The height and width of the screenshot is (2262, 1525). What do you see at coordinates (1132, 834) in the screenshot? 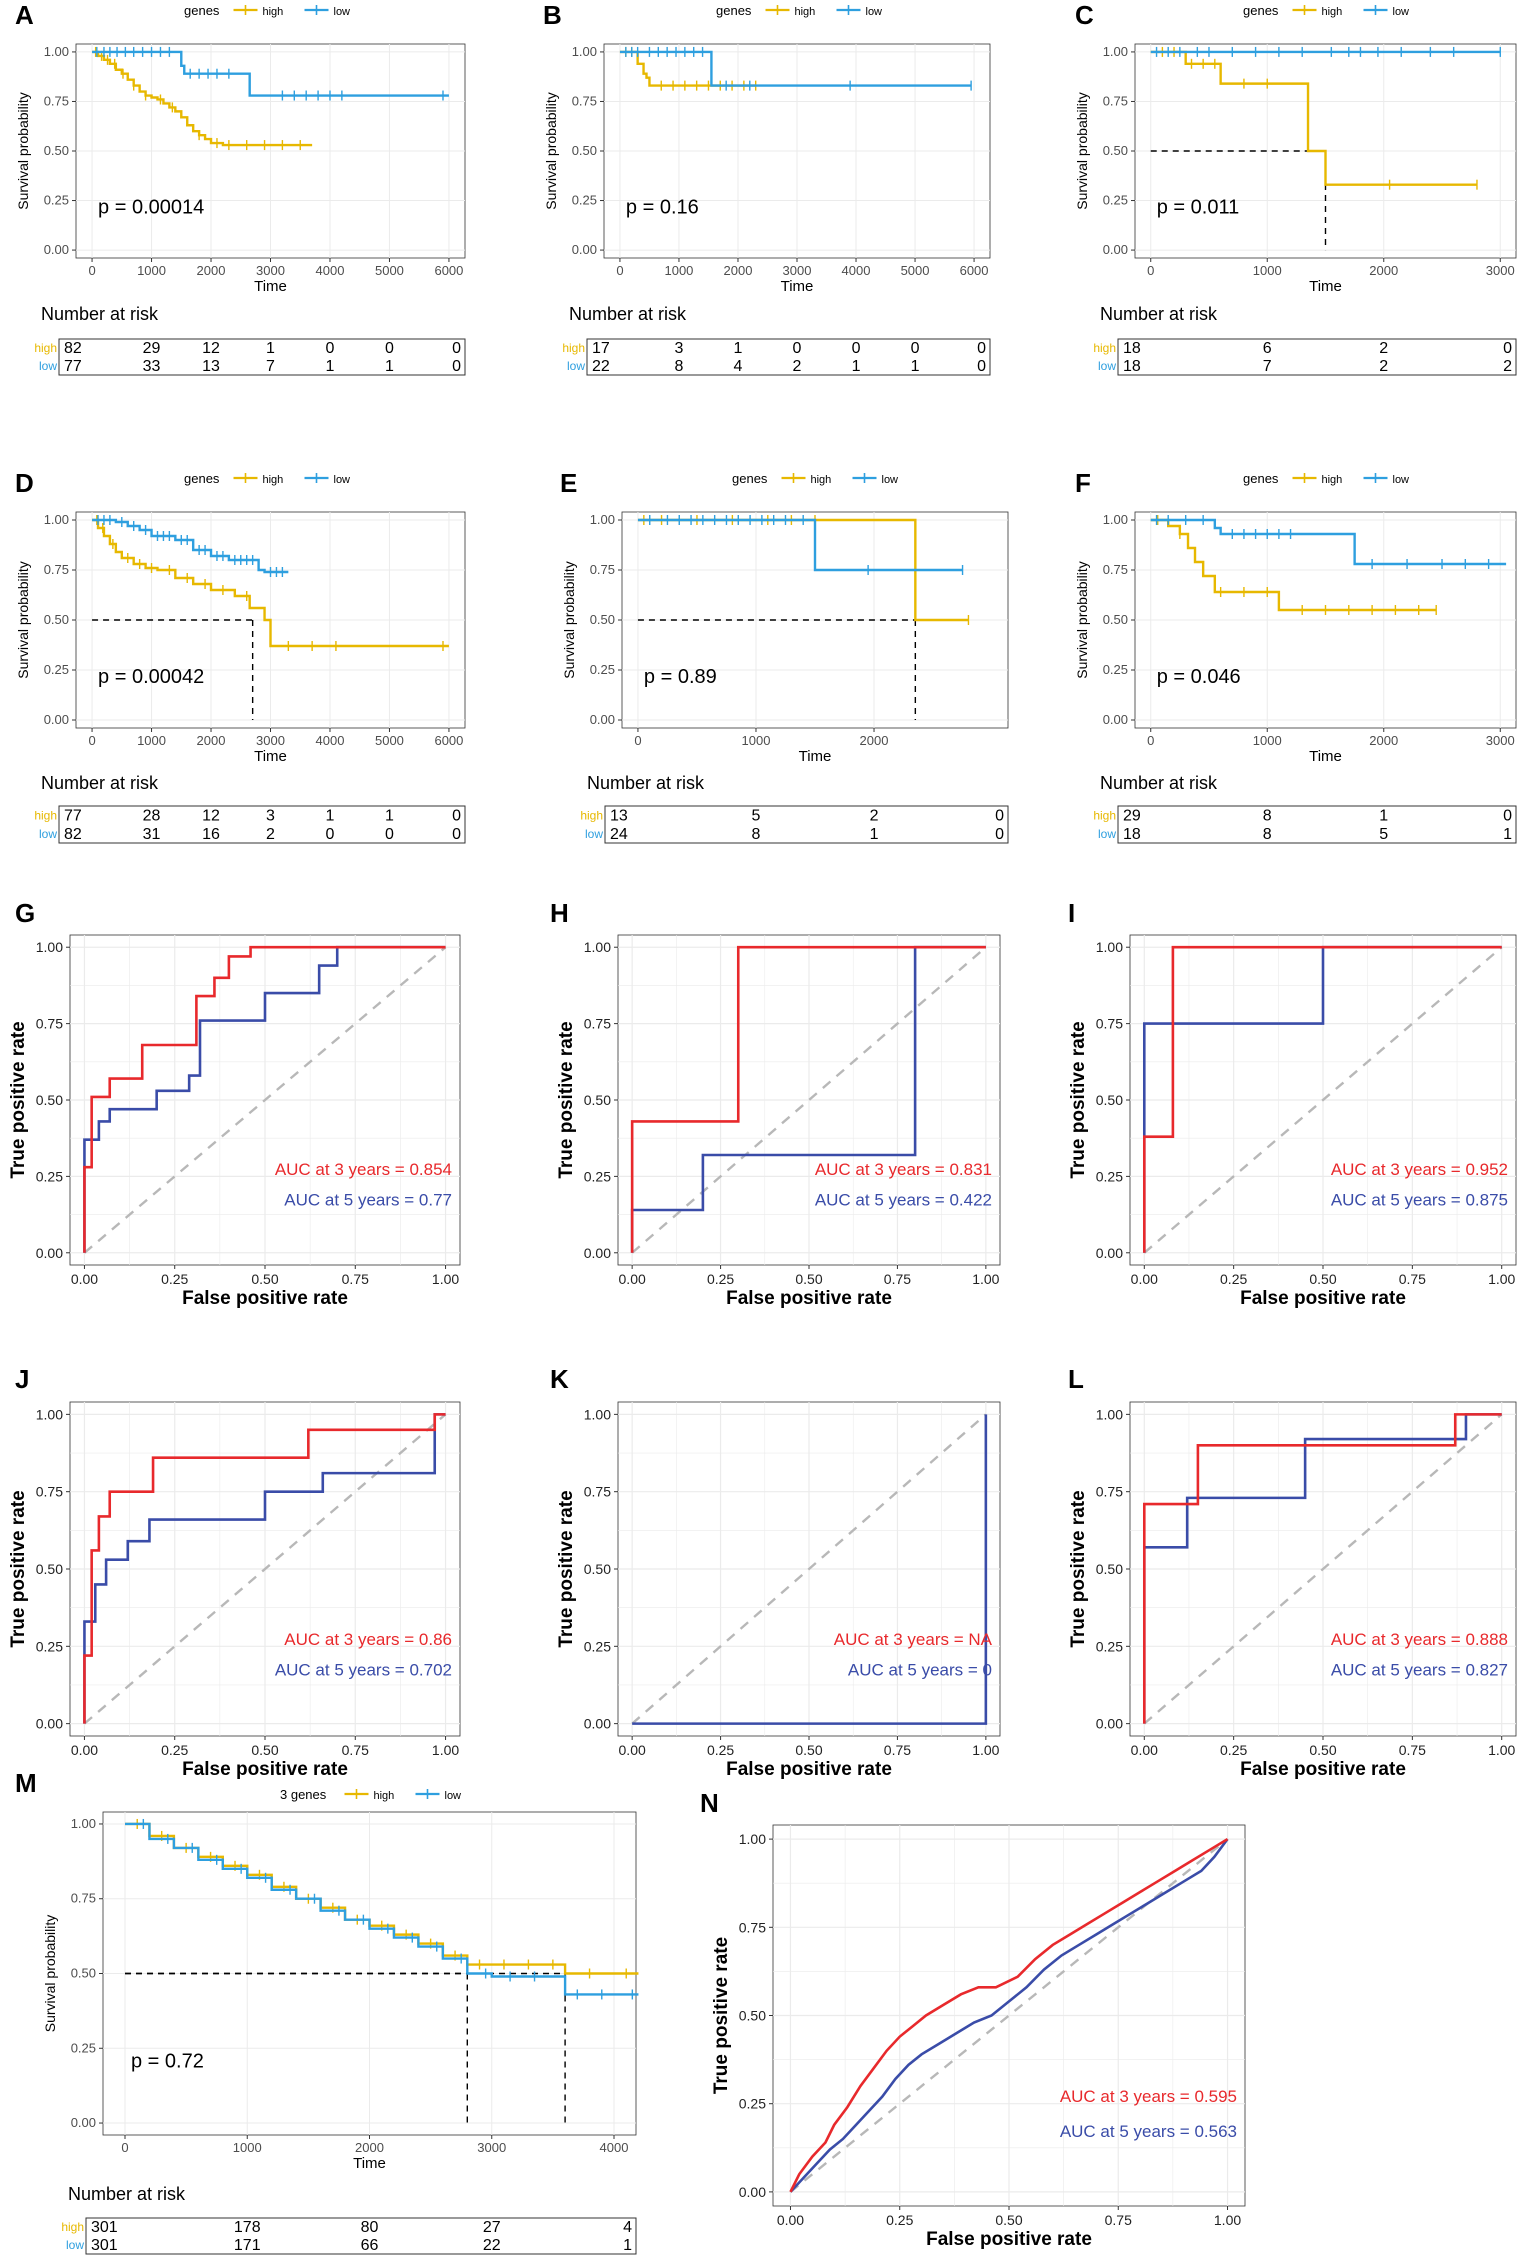
I see `risk-cell: 18` at bounding box center [1132, 834].